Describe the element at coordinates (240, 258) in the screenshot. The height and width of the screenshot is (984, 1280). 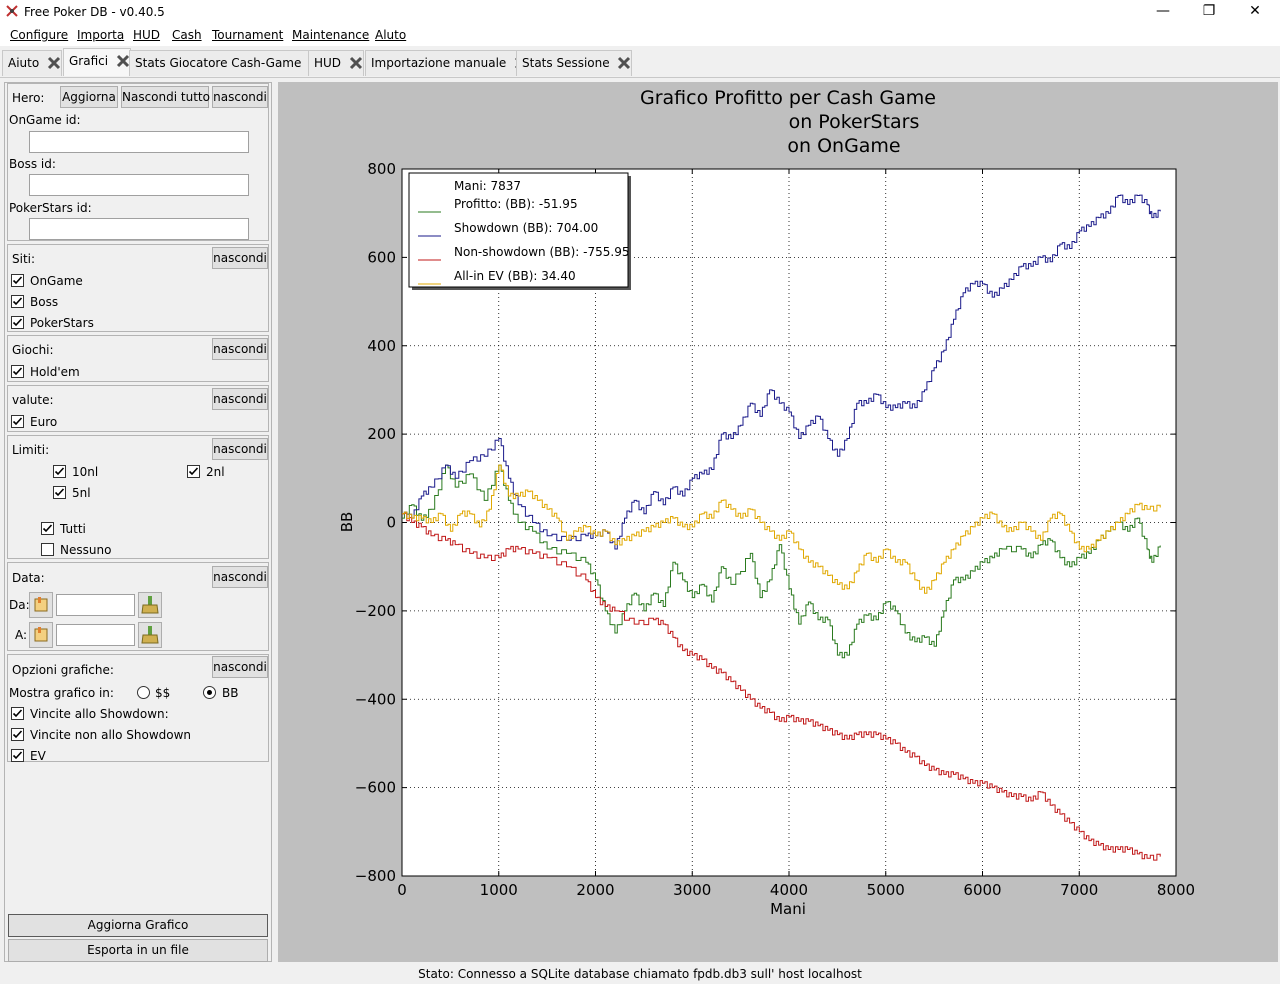
I see `sites-nascondi-button: nascondi` at that location.